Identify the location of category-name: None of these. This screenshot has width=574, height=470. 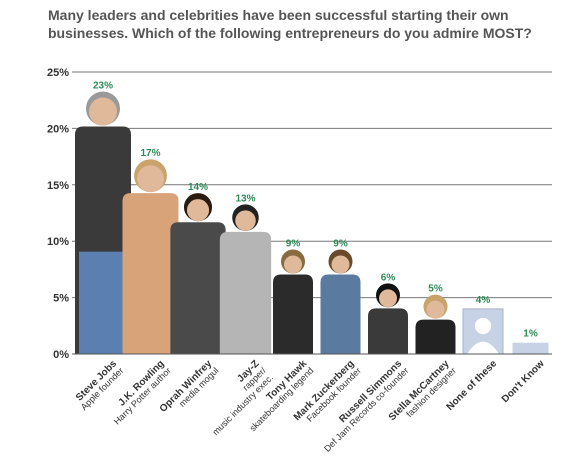
(472, 385).